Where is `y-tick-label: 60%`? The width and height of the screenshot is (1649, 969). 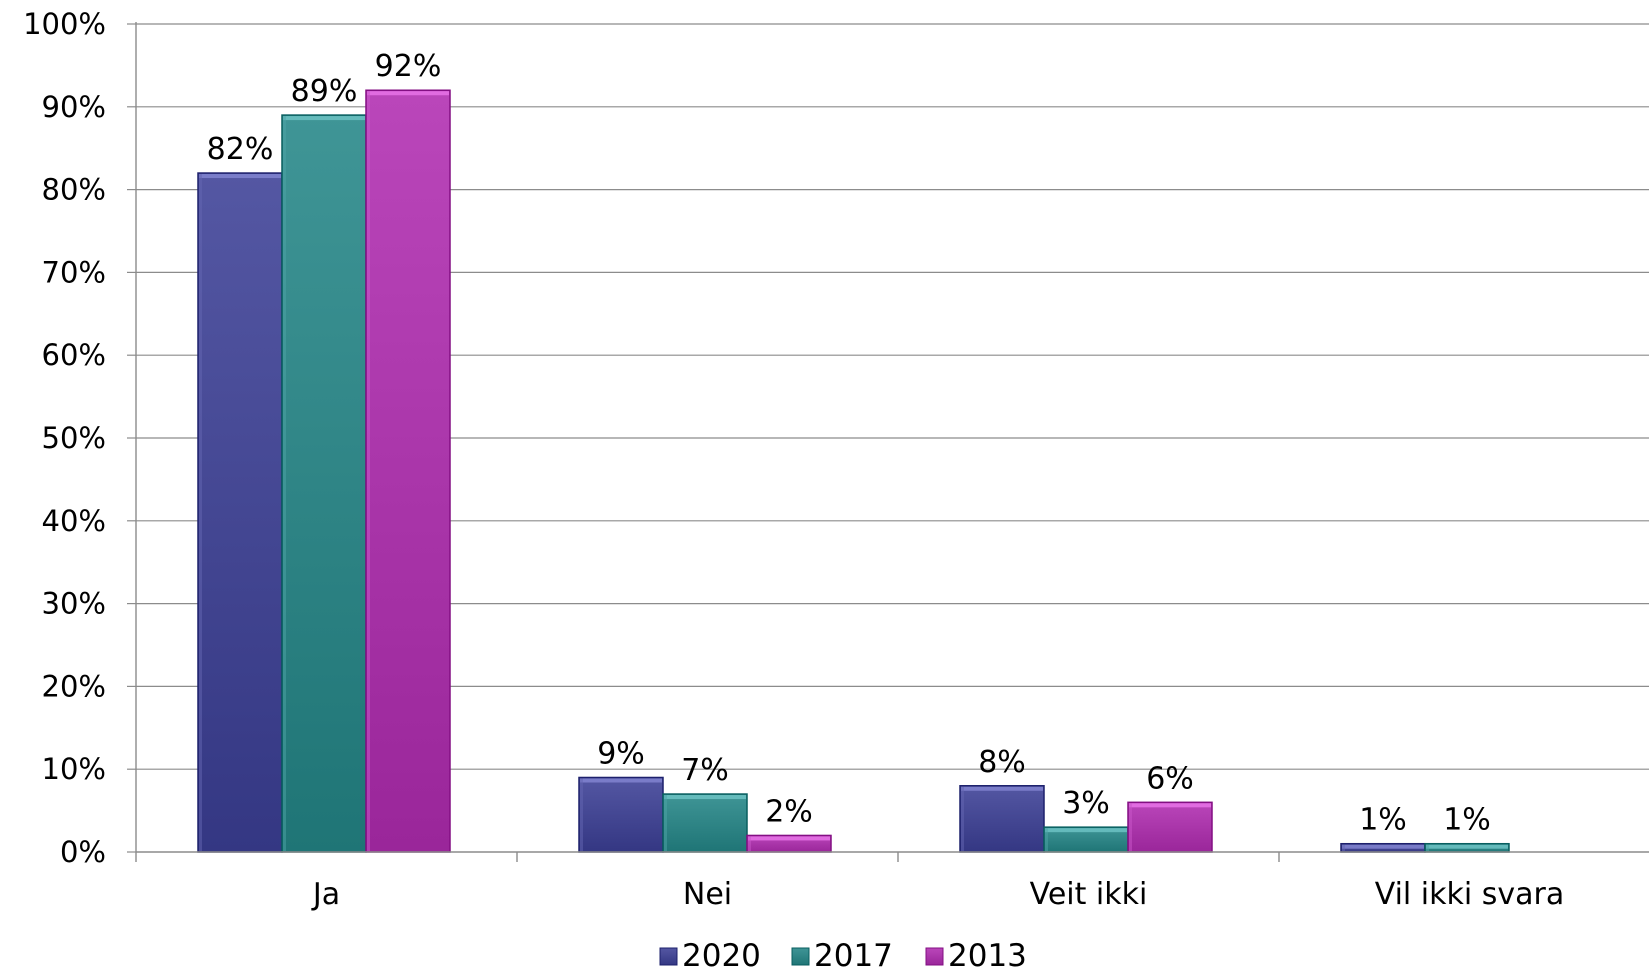
y-tick-label: 60% is located at coordinates (74, 355).